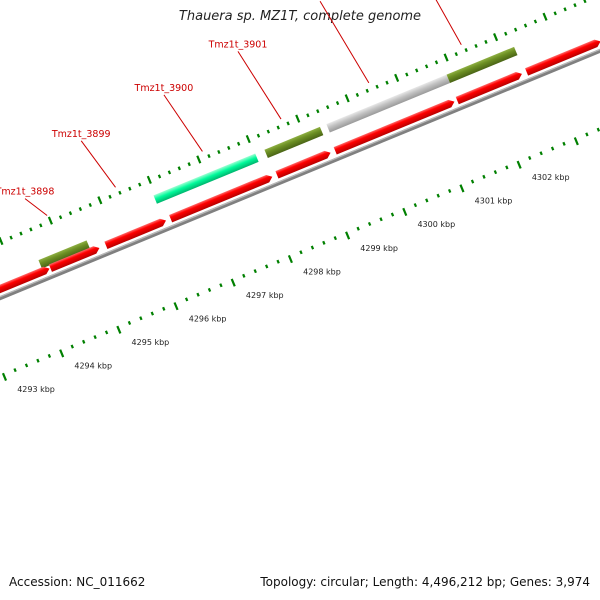 The height and width of the screenshot is (600, 600). What do you see at coordinates (27, 192) in the screenshot?
I see `gene-label: Tmz1t_3898` at bounding box center [27, 192].